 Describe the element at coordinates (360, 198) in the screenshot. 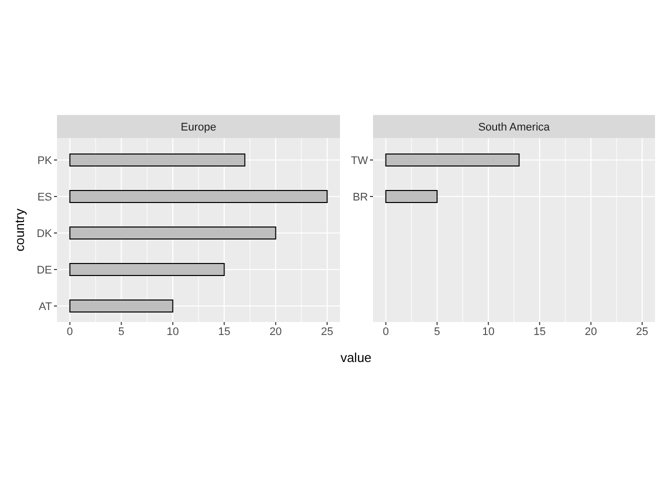

I see `y-tick-label: BR` at that location.